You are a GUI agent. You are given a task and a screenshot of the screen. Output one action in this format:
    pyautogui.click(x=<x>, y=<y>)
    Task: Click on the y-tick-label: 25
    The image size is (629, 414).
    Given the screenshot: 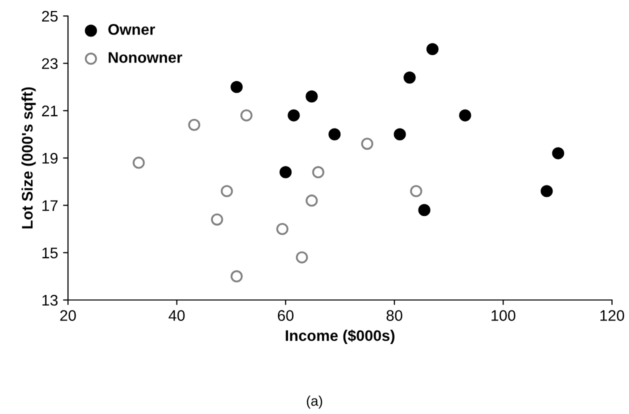 What is the action you would take?
    pyautogui.click(x=50, y=16)
    